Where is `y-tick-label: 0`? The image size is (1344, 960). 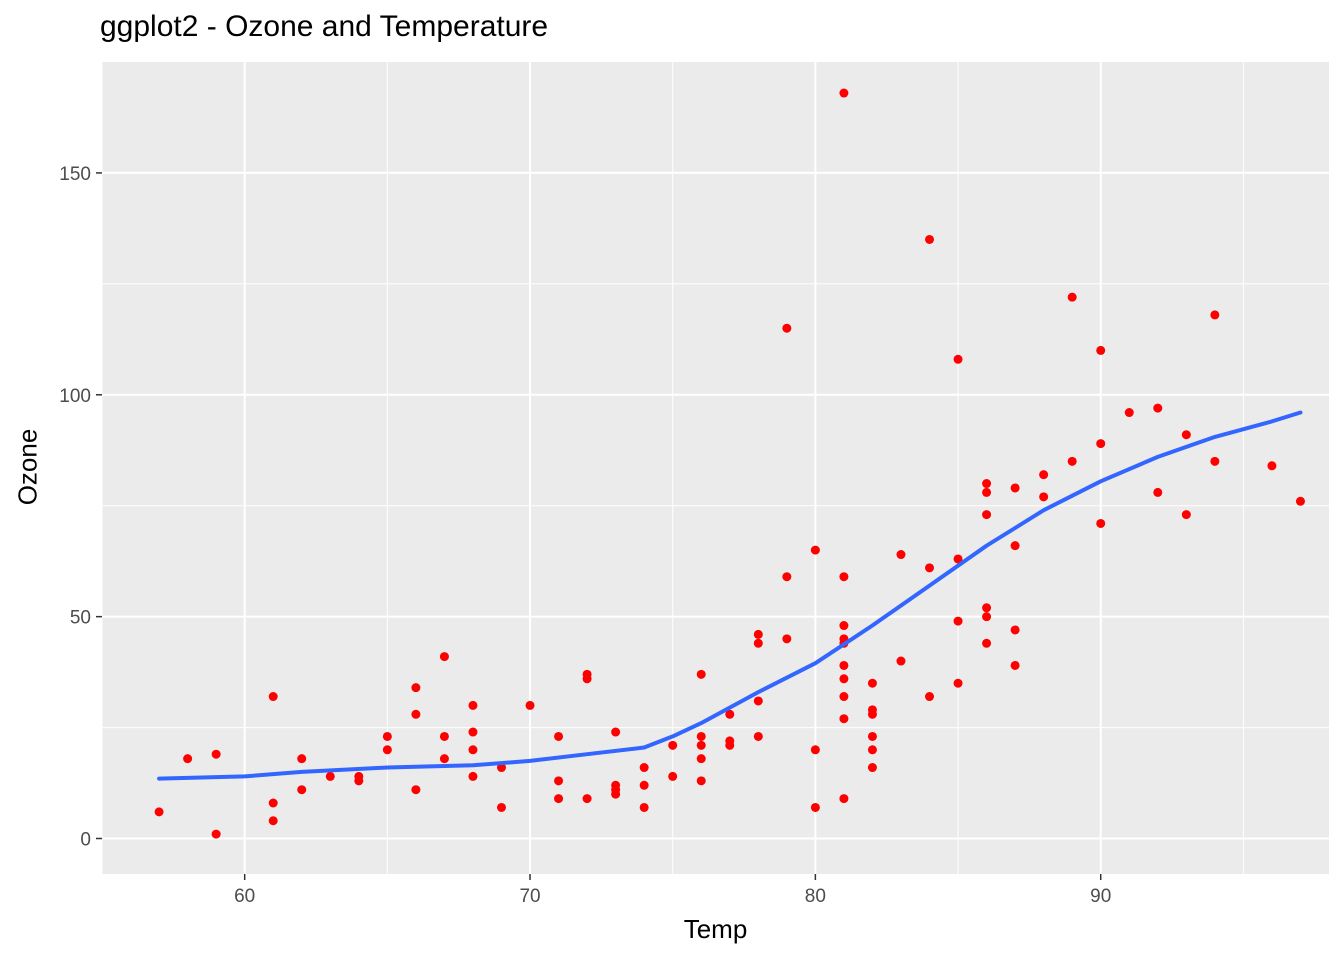
y-tick-label: 0 is located at coordinates (85, 840).